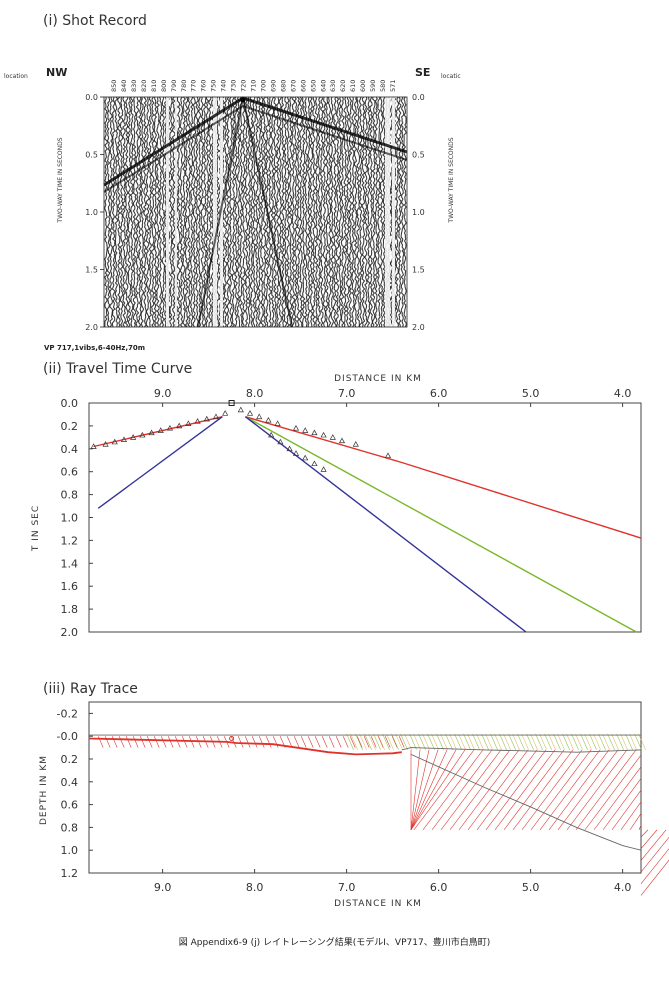  Describe the element at coordinates (16, 76) in the screenshot. I see `location-label-left: location` at that location.